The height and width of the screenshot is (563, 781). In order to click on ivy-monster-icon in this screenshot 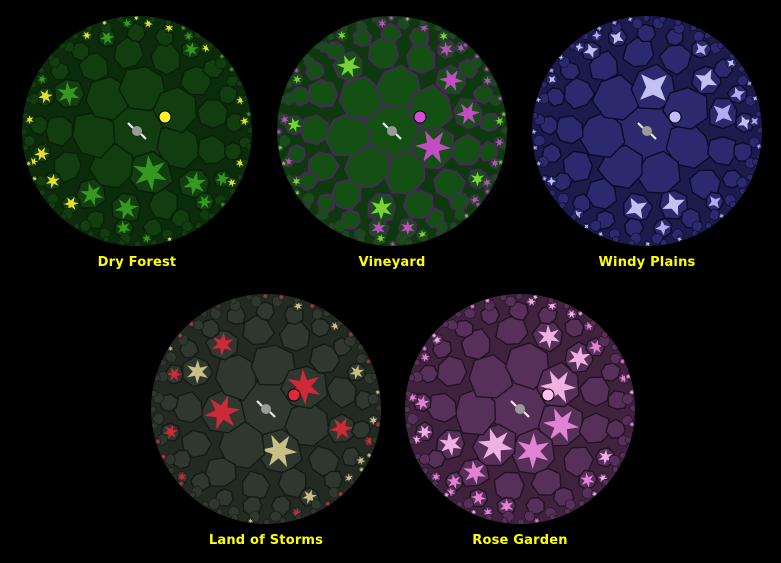, I will do `click(165, 117)`.